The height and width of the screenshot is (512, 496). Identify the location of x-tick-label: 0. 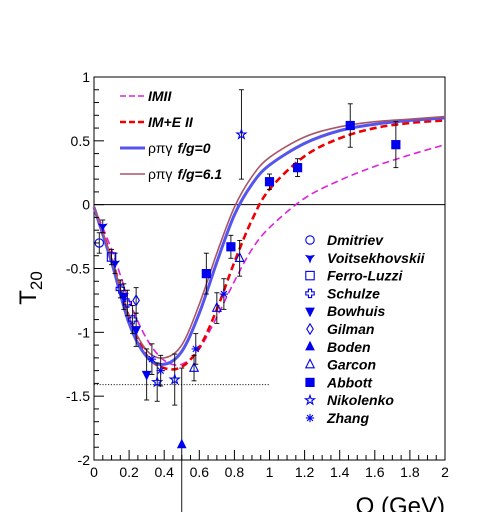
(94, 472).